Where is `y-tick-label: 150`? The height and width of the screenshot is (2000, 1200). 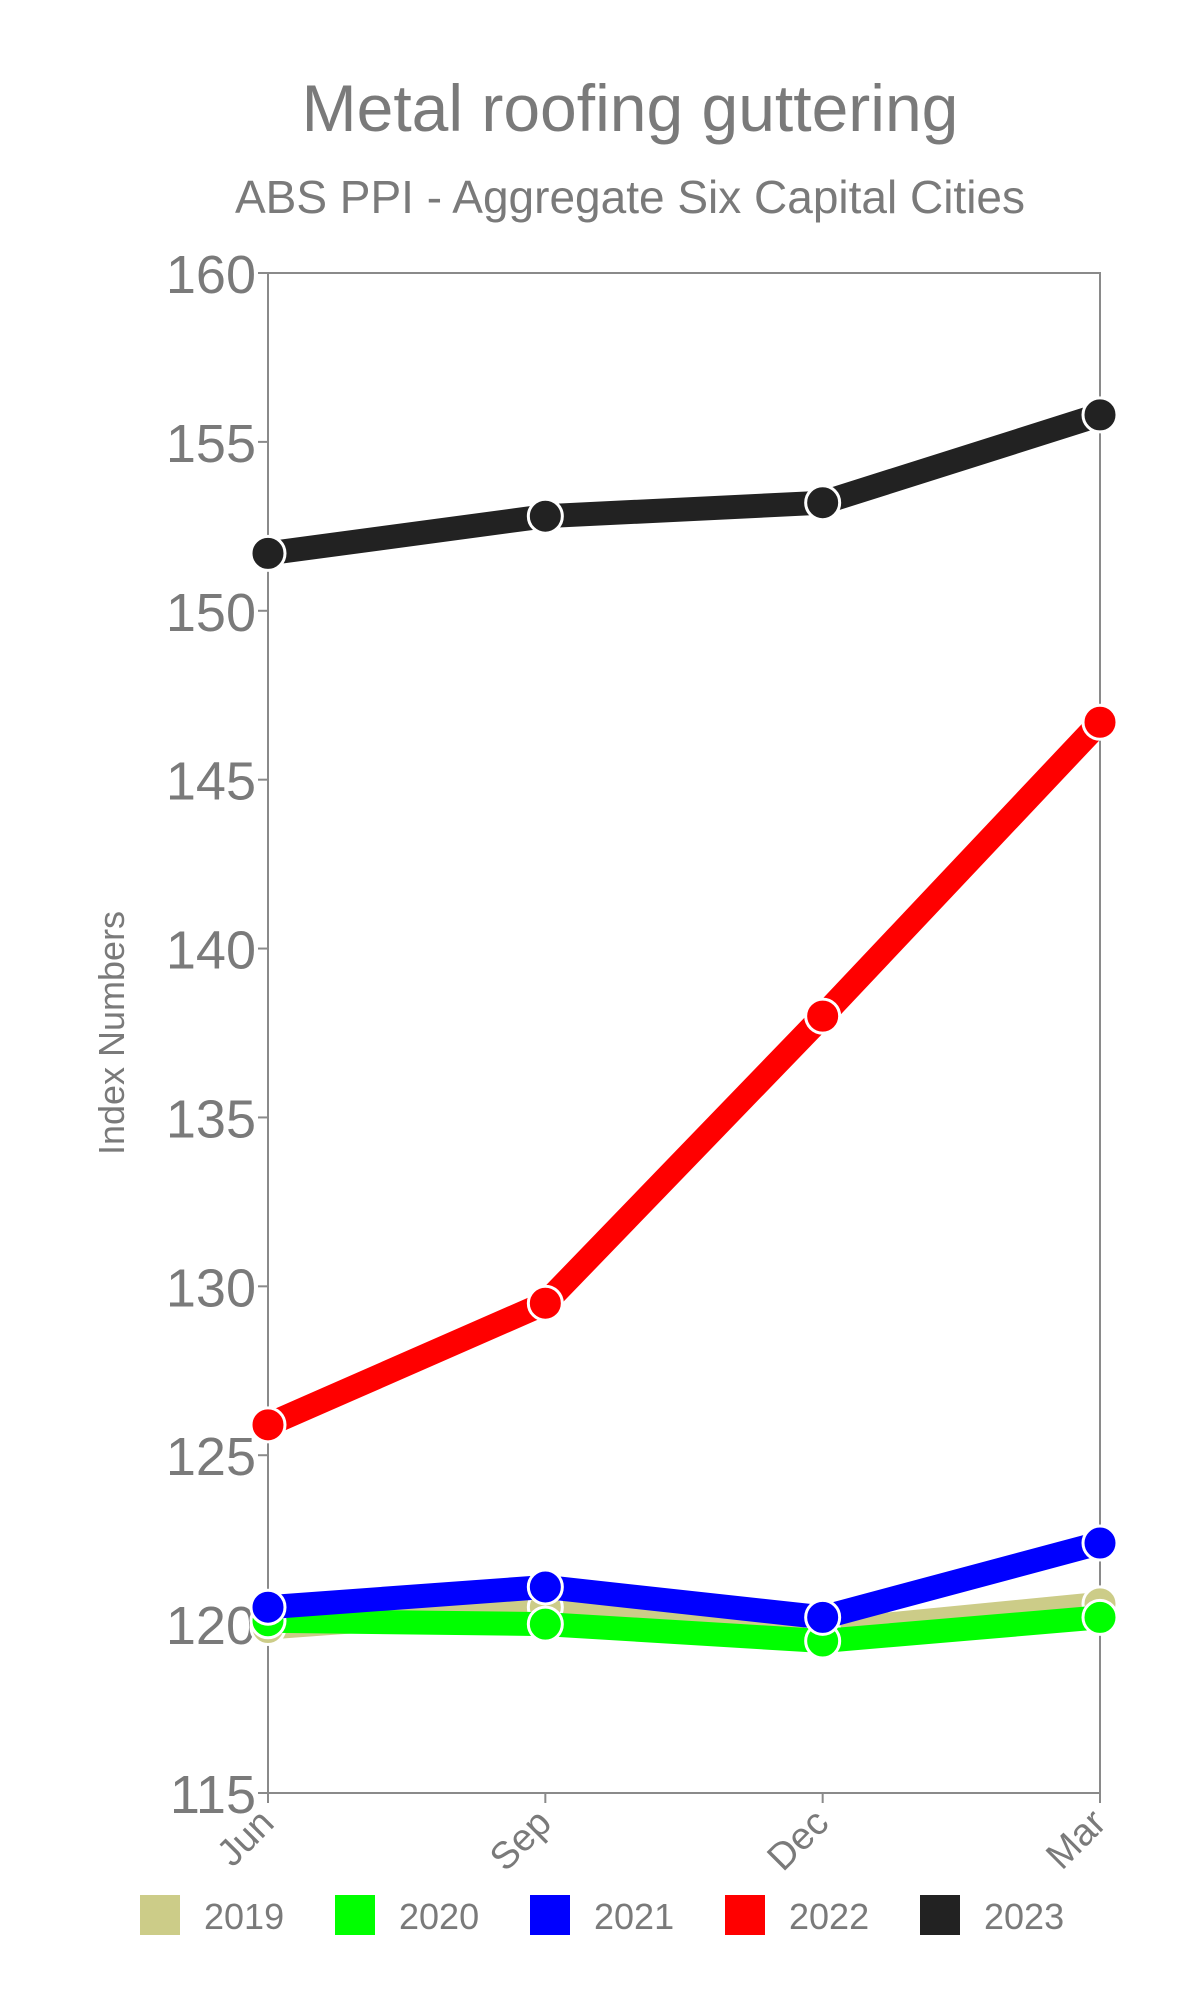 y-tick-label: 150 is located at coordinates (211, 613).